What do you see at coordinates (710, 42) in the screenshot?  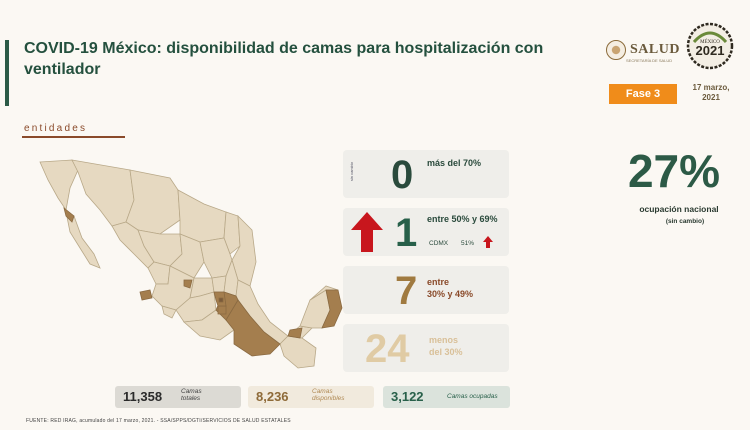 I see `logo-2021-top-text: MÉXICO` at bounding box center [710, 42].